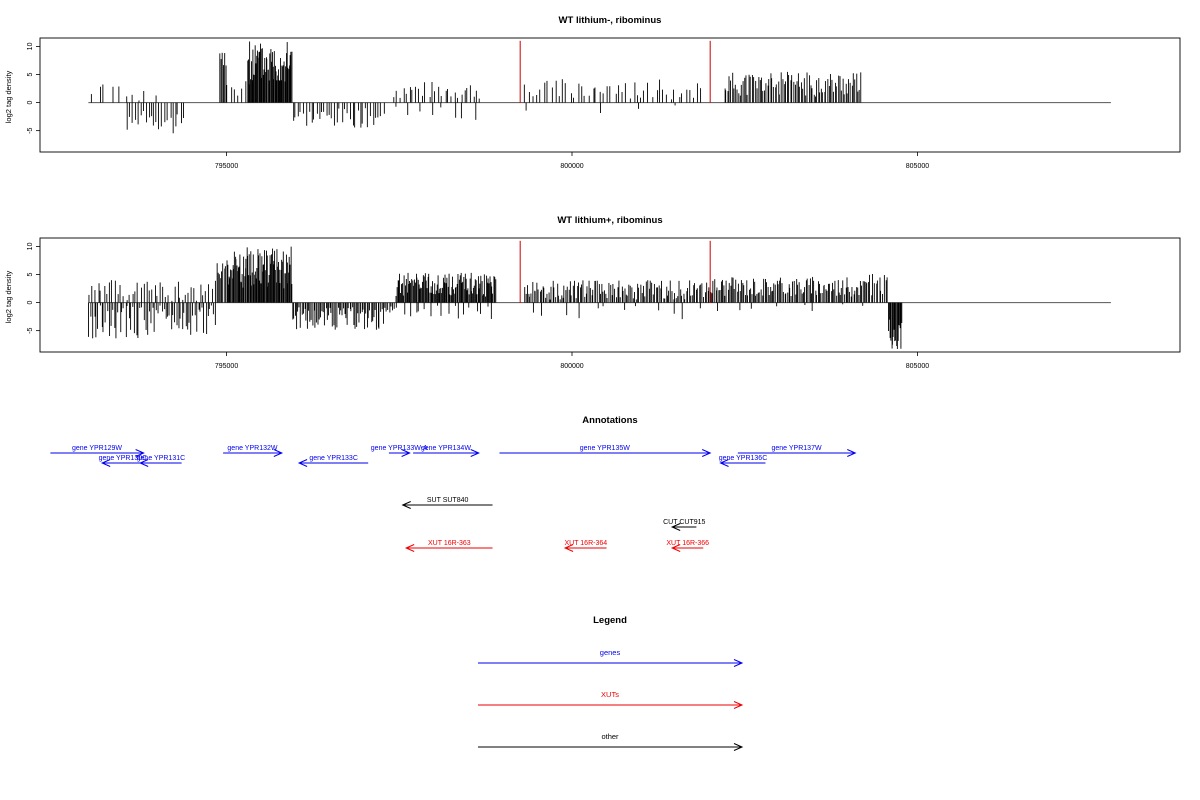 Image resolution: width=1200 pixels, height=800 pixels. Describe the element at coordinates (610, 736) in the screenshot. I see `legend-label: other` at that location.